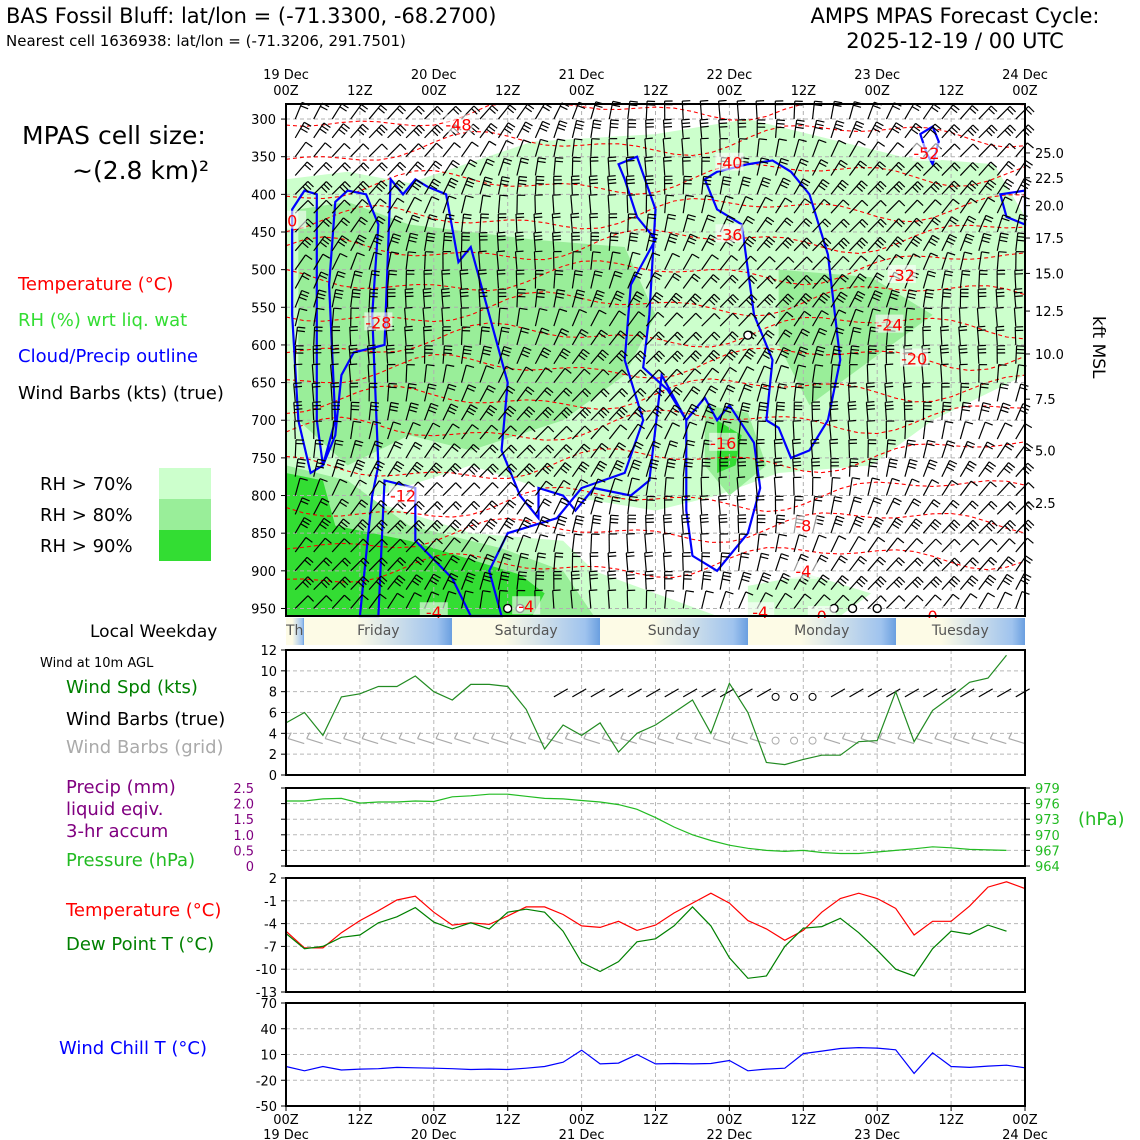  What do you see at coordinates (877, 1134) in the screenshot?
I see `bottom-axis-date: 23 Dec` at bounding box center [877, 1134].